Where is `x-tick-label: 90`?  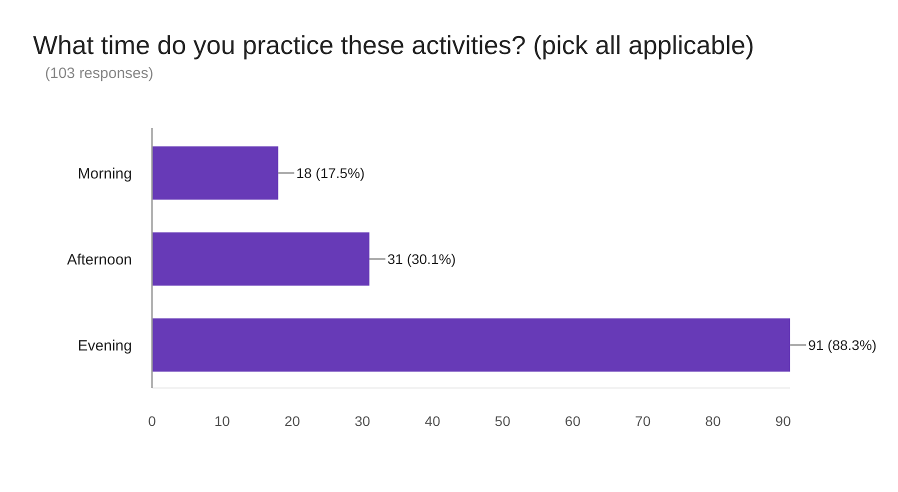
x-tick-label: 90 is located at coordinates (783, 421).